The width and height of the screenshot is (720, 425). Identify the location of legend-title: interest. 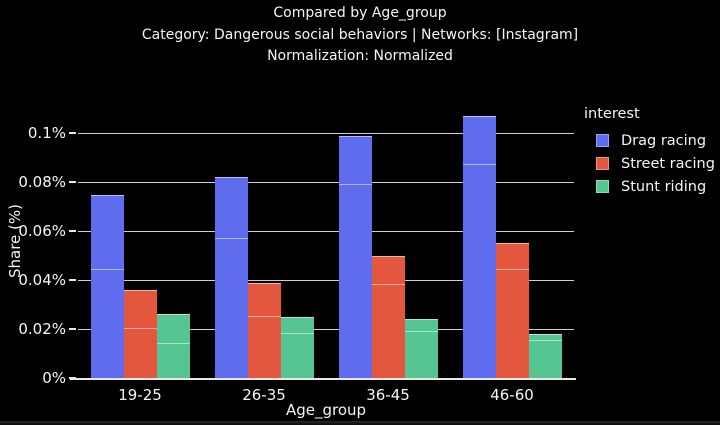
(612, 114).